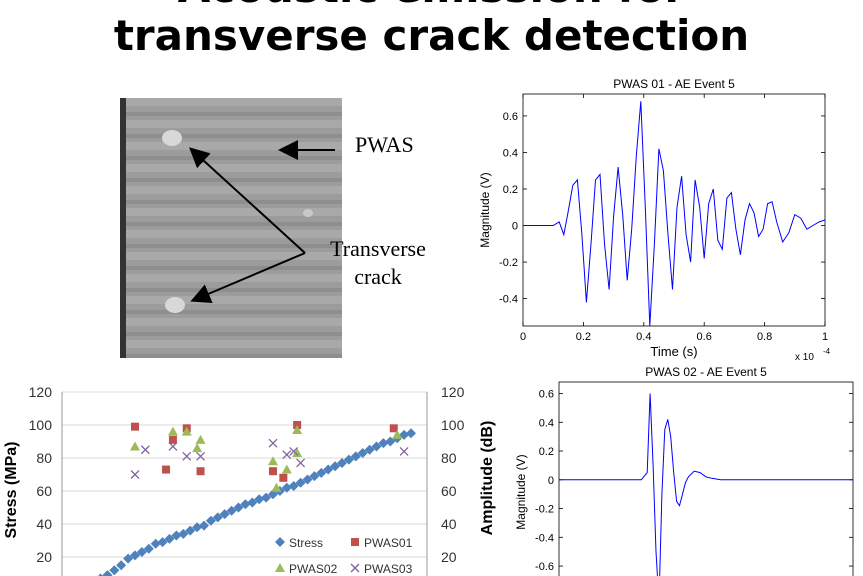 The width and height of the screenshot is (863, 576). What do you see at coordinates (487, 478) in the screenshot?
I see `right-axis-label: Amplitude (dB)` at bounding box center [487, 478].